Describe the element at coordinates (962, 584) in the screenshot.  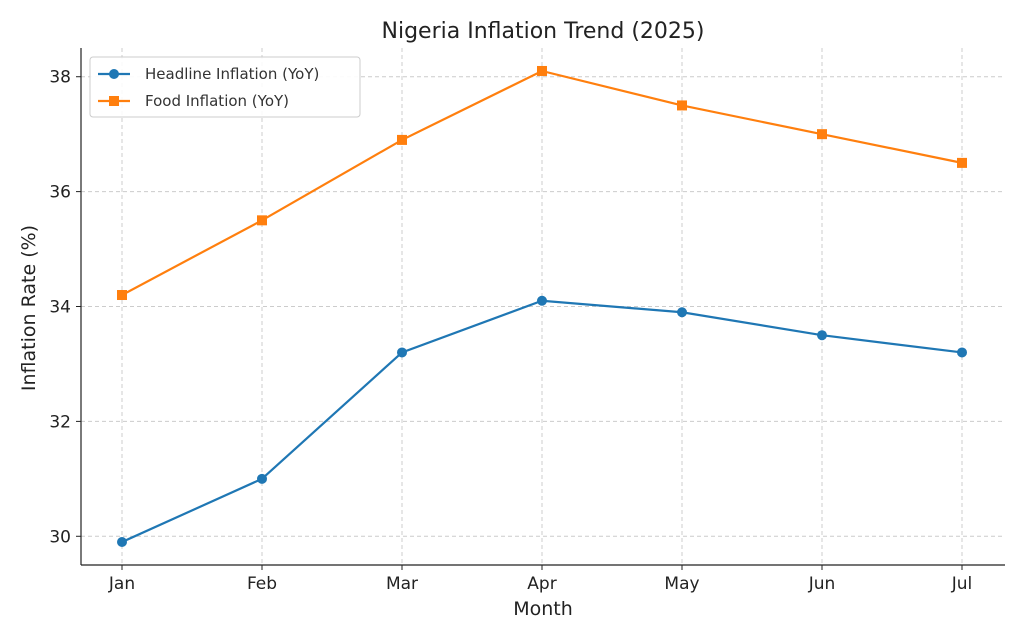
I see `x-tick-label: Jul` at that location.